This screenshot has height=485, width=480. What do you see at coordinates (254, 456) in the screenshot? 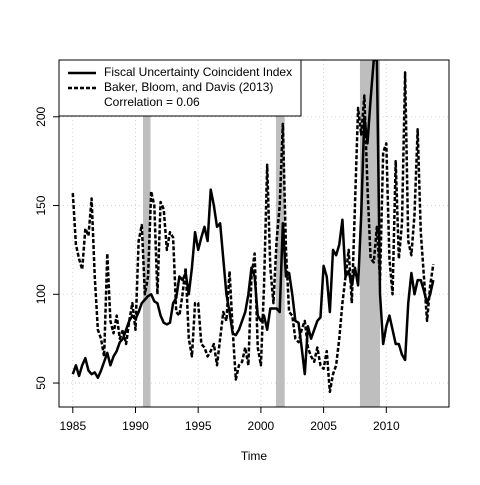
I see `x-axis-label: Time` at bounding box center [254, 456].